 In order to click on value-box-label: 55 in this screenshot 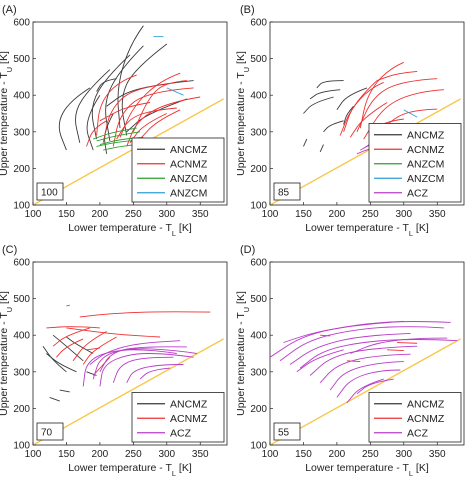, I will do `click(284, 433)`.